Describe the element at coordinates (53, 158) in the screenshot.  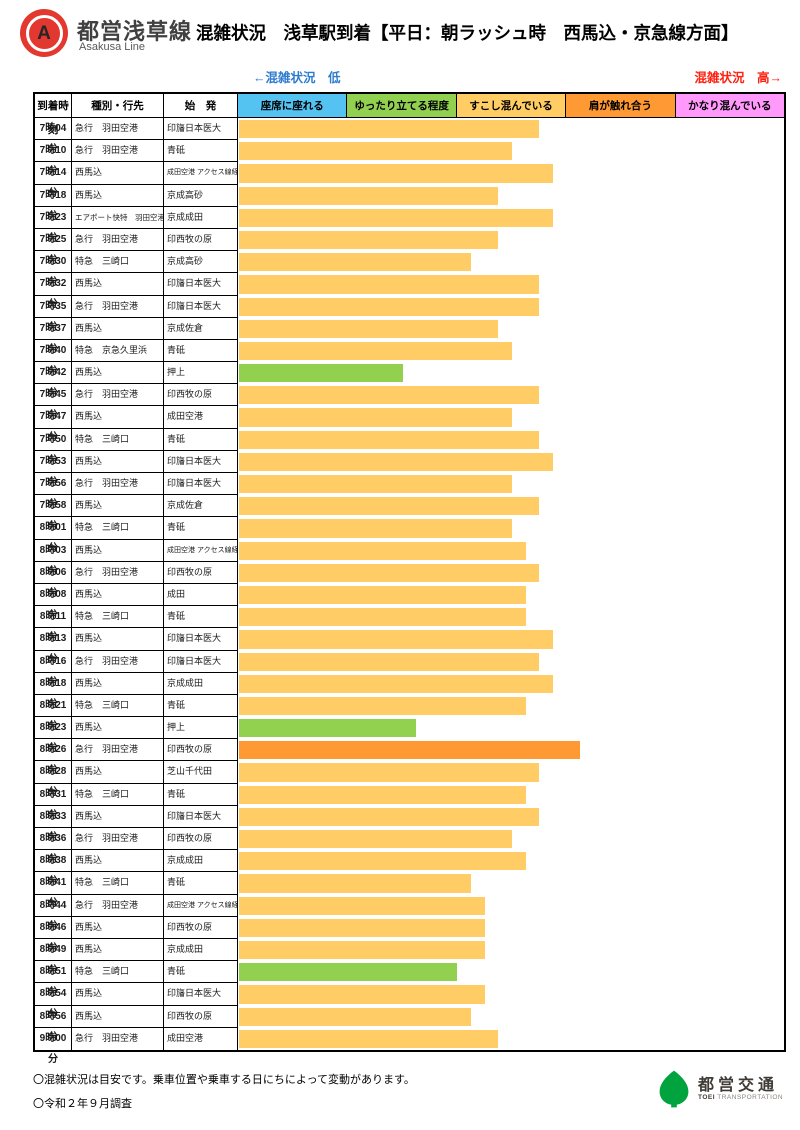
I see `arrival-time-cell: 7時10分` at that location.